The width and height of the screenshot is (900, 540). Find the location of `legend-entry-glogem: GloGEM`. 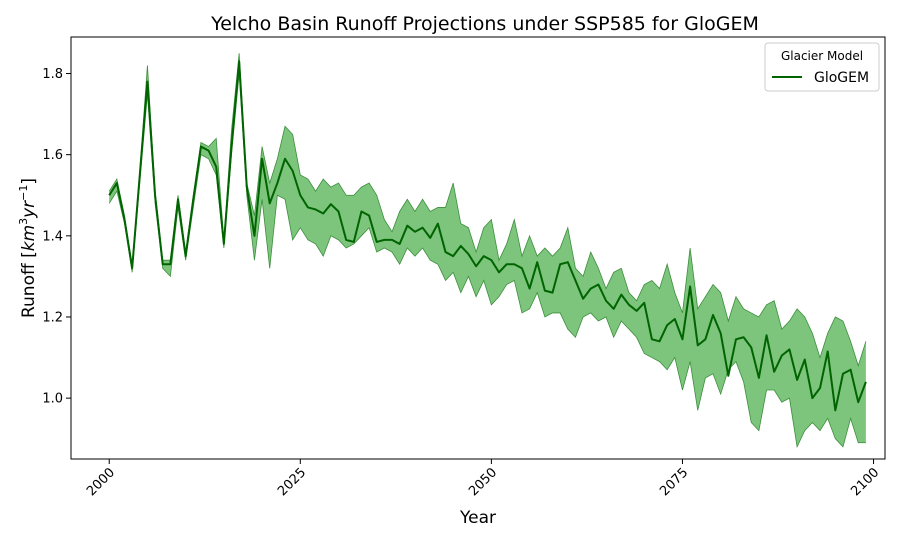

legend-entry-glogem: GloGEM is located at coordinates (841, 78).